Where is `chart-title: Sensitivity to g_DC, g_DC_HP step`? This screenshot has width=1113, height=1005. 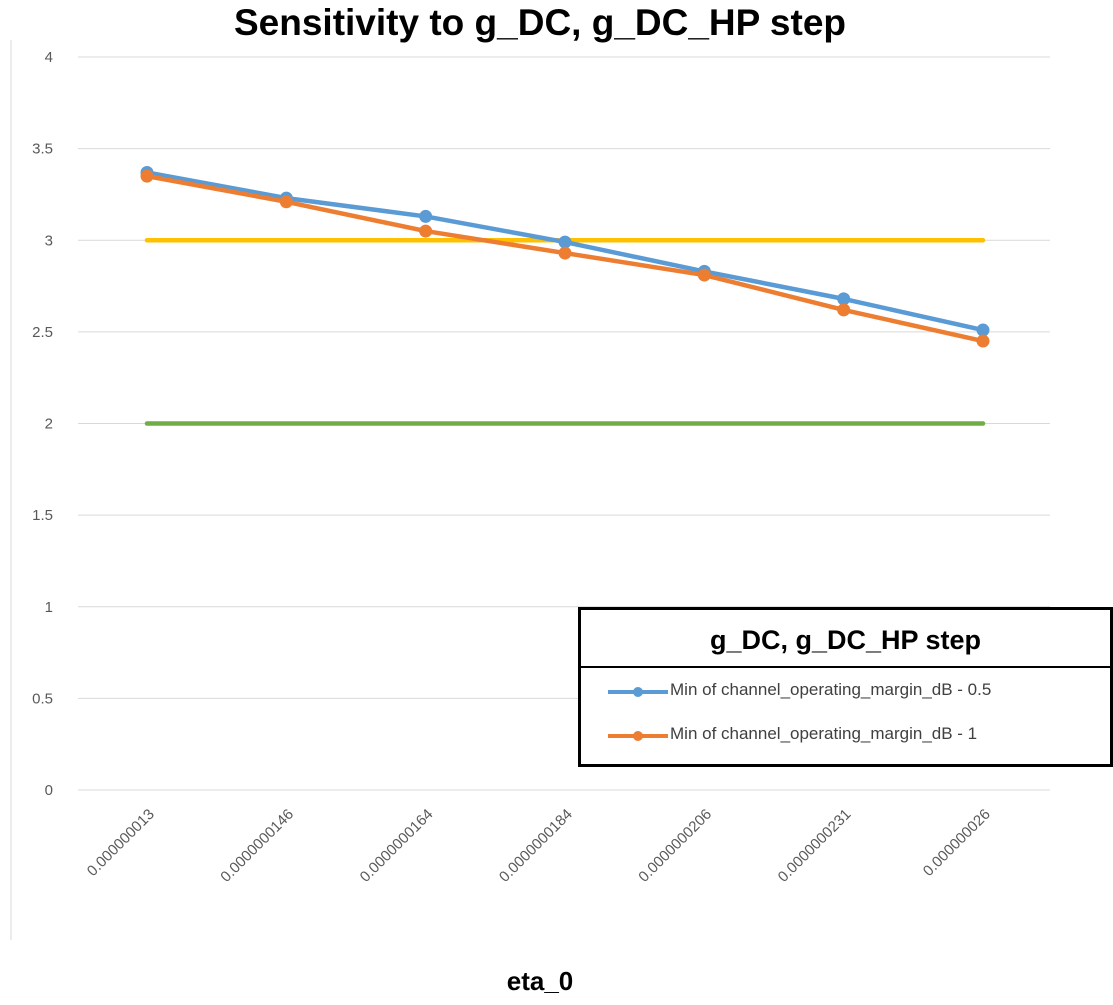 chart-title: Sensitivity to g_DC, g_DC_HP step is located at coordinates (540, 22).